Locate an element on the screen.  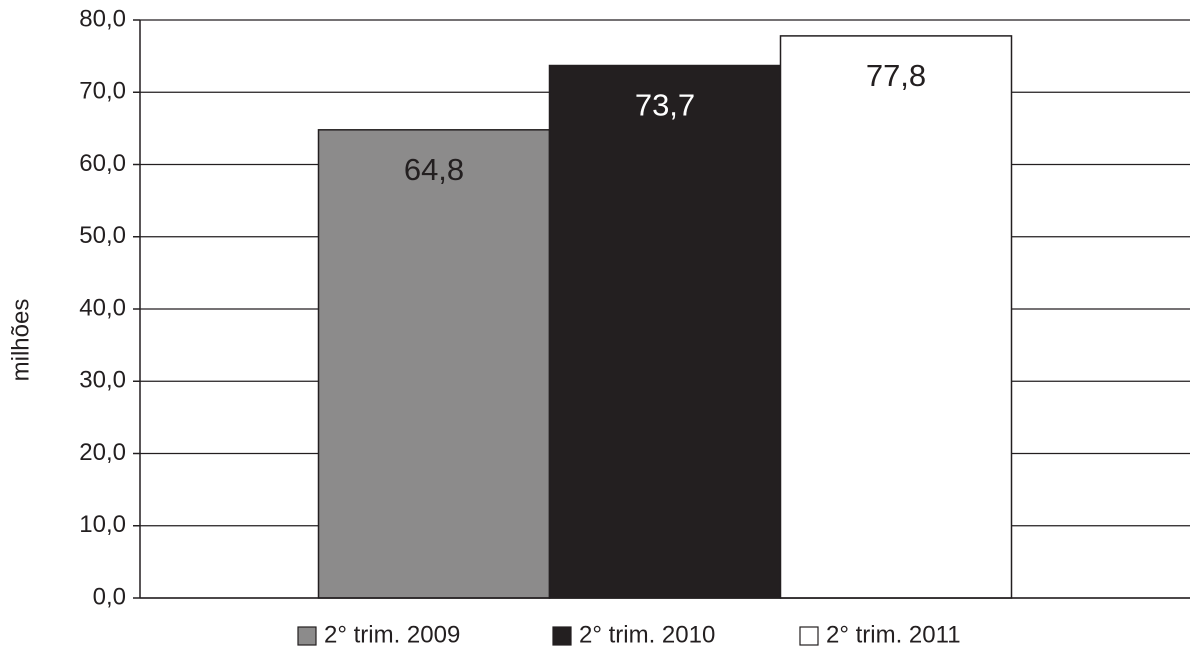
y-tick-label: 10,0 is located at coordinates (102, 524).